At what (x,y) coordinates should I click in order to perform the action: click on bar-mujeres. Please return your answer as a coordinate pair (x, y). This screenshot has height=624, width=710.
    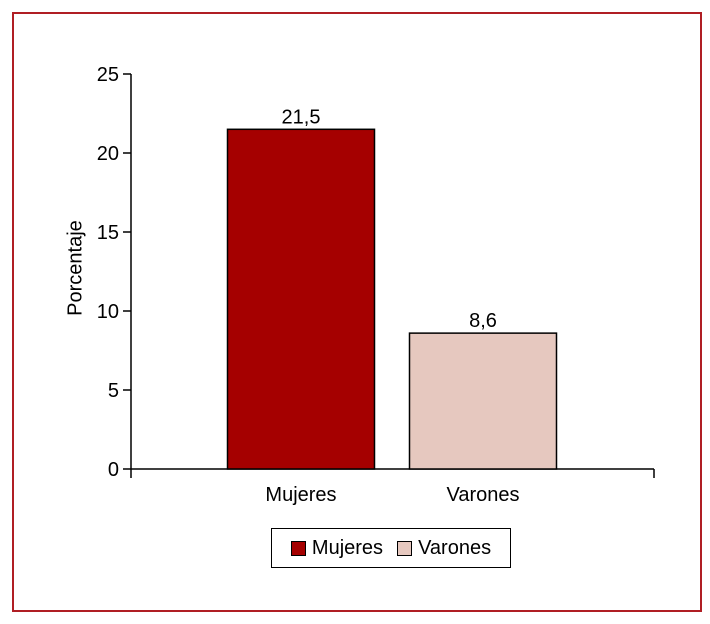
    Looking at the image, I should click on (301, 299).